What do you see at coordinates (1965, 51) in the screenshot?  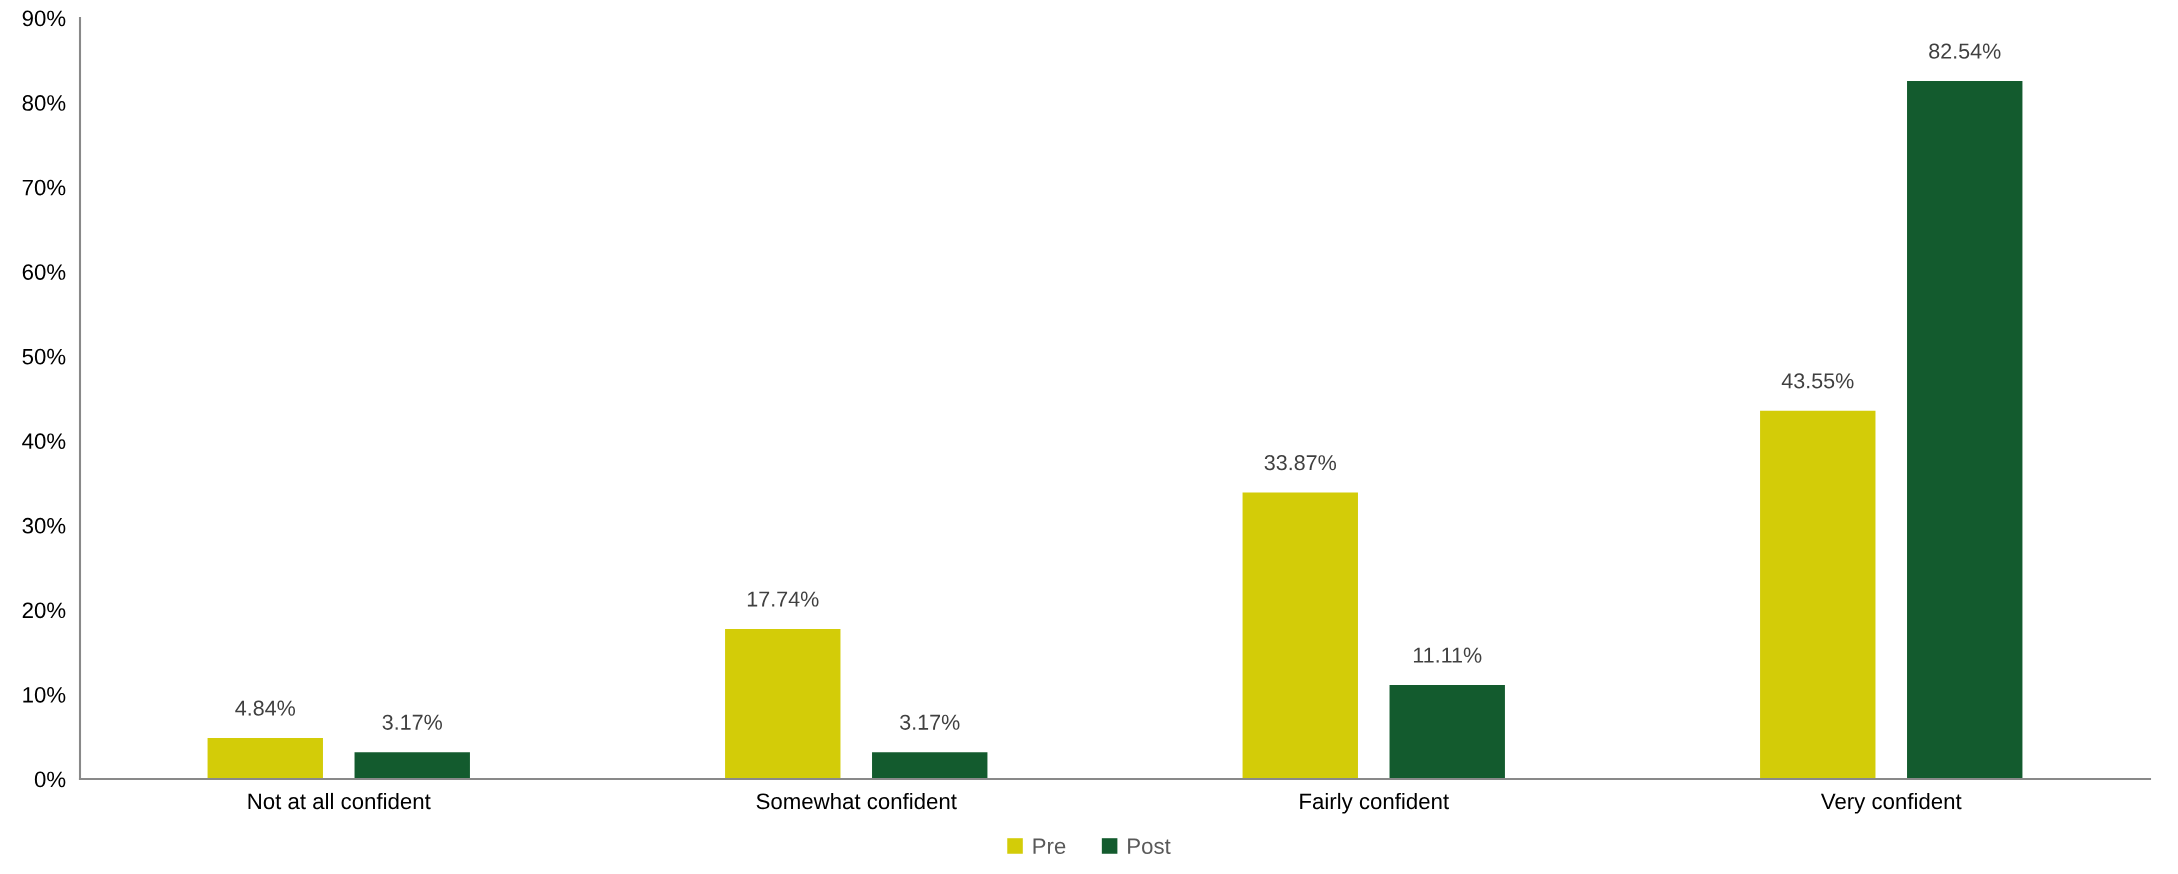 I see `data-label: 82.54%` at bounding box center [1965, 51].